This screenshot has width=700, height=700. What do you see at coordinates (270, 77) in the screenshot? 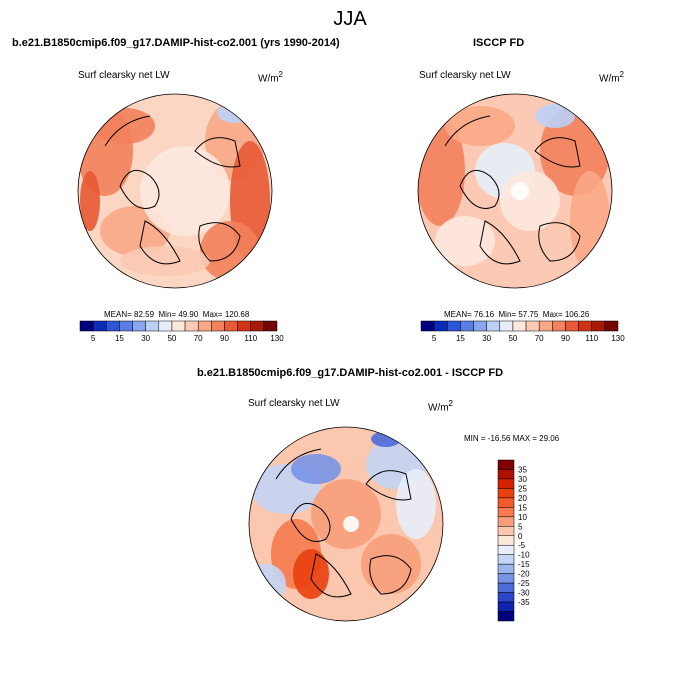
I see `panel-model-units: W/m2` at bounding box center [270, 77].